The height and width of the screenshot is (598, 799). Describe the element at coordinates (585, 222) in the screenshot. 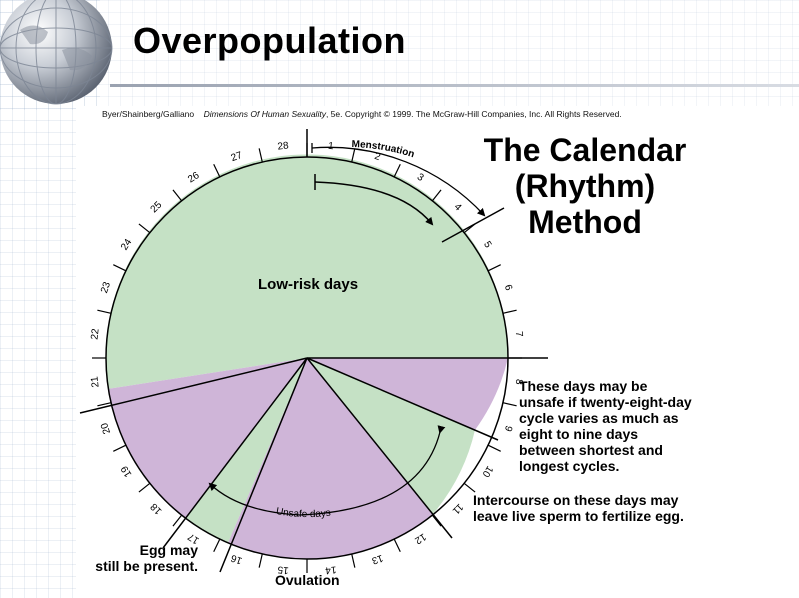

I see `method-title-line-3: Method` at that location.